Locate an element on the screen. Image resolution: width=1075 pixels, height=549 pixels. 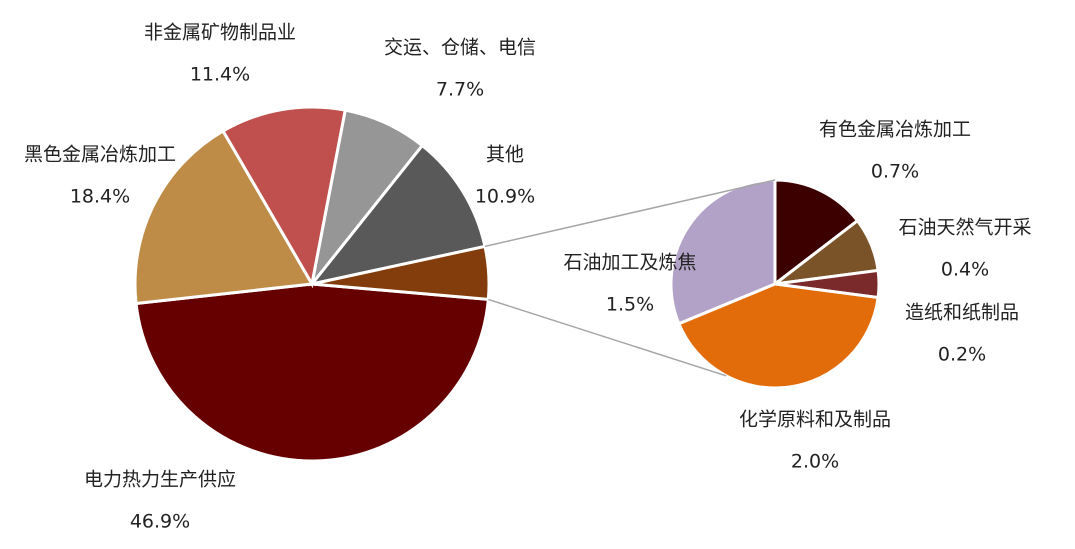
slice-value-label: 0.7% is located at coordinates (895, 172).